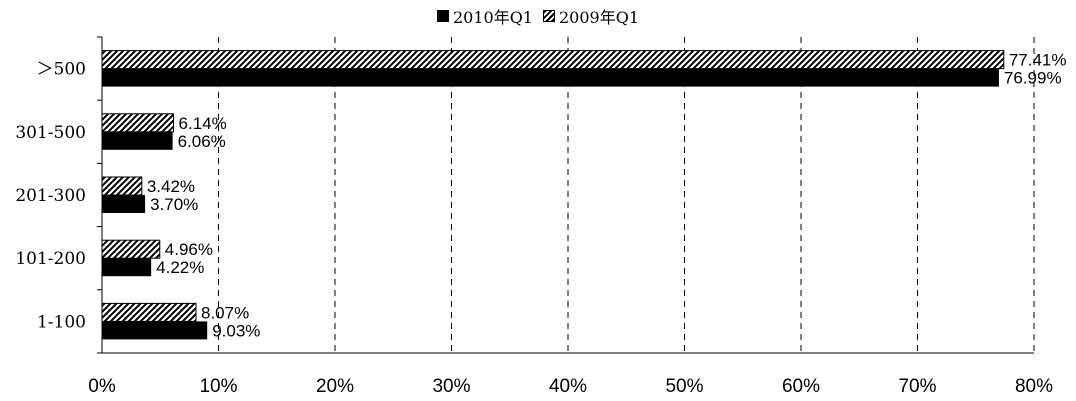 The width and height of the screenshot is (1076, 401). What do you see at coordinates (50, 259) in the screenshot?
I see `y-tick-label: 101-200` at bounding box center [50, 259].